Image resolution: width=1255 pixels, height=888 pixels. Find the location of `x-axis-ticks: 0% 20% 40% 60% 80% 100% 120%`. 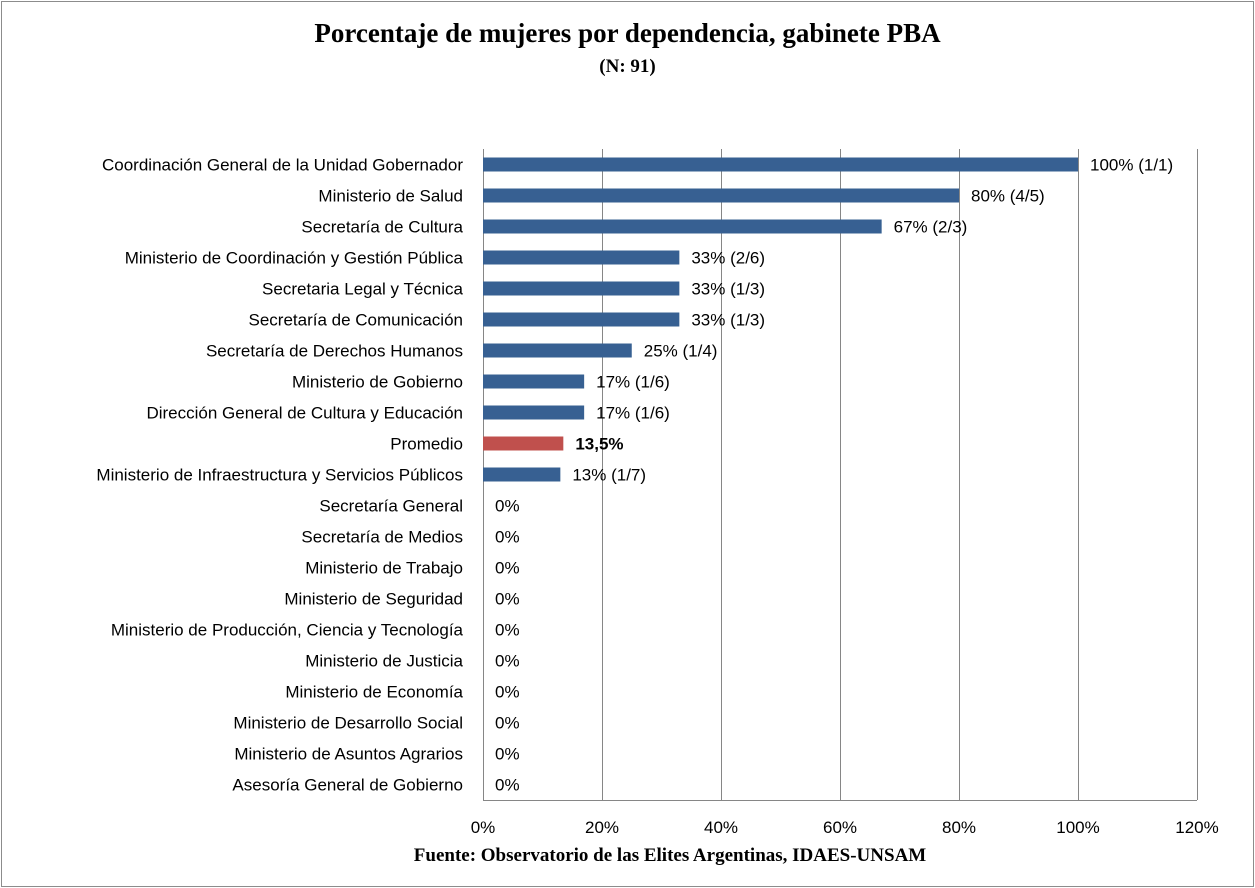

x-axis-ticks: 0% 20% 40% 60% 80% 100% 120% is located at coordinates (845, 827).